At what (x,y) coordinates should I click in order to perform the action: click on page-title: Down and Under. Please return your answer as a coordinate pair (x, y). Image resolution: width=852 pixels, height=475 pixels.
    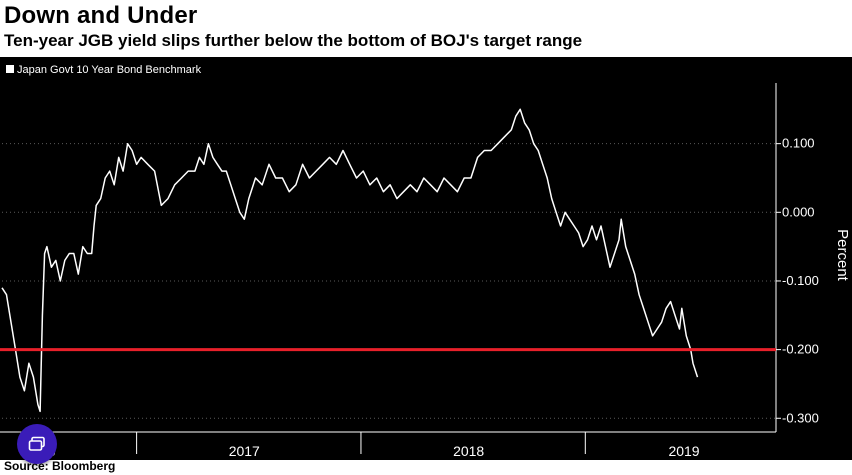
    Looking at the image, I should click on (101, 15).